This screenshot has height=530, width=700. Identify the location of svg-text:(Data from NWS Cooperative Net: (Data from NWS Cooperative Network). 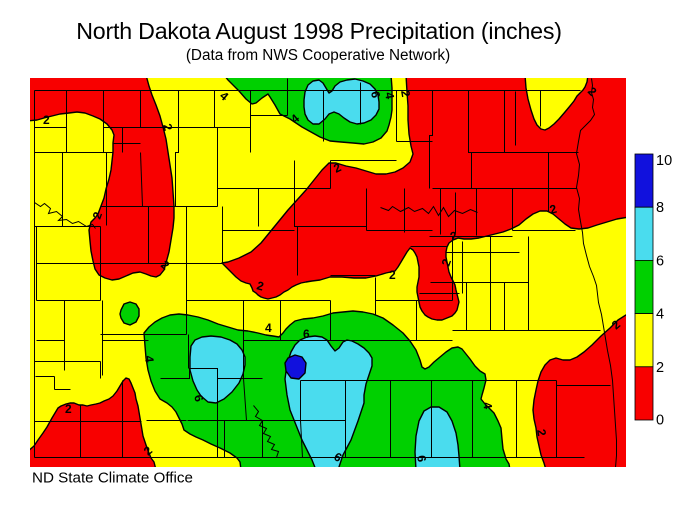
(318, 55).